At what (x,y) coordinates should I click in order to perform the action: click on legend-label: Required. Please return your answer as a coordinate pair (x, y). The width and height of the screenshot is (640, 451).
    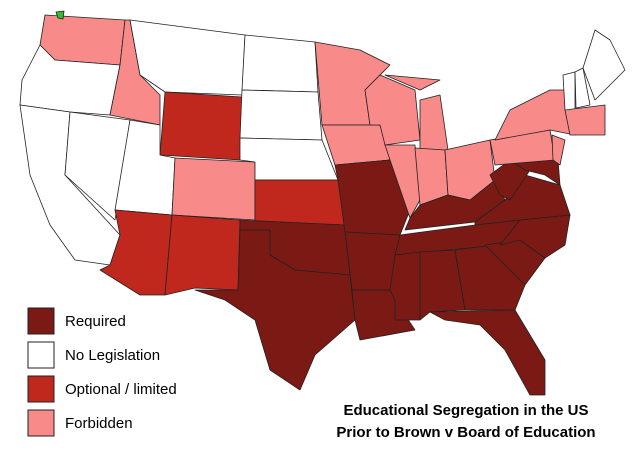
    Looking at the image, I should click on (95, 321).